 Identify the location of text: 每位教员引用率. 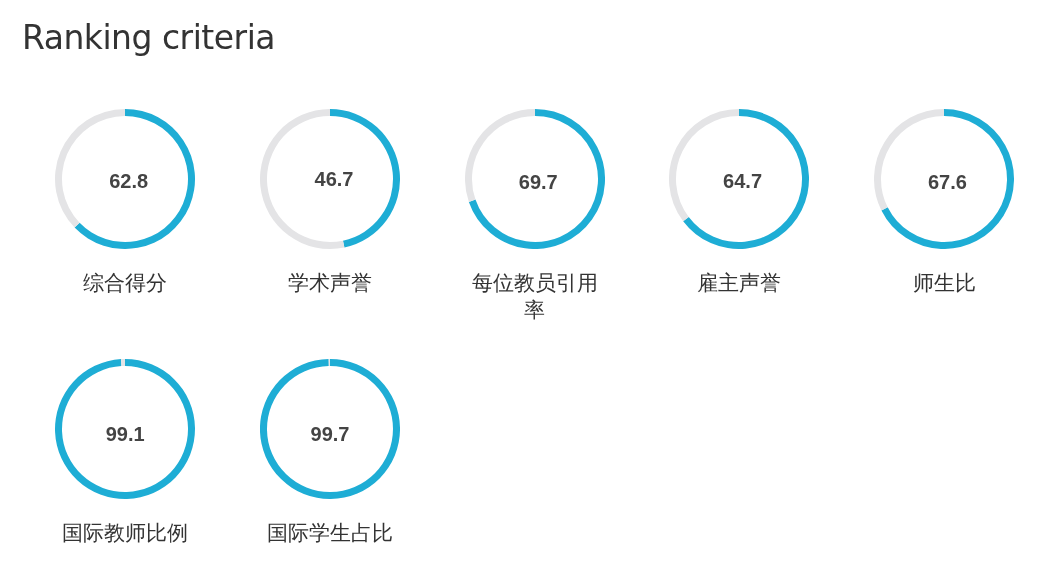
(534, 296).